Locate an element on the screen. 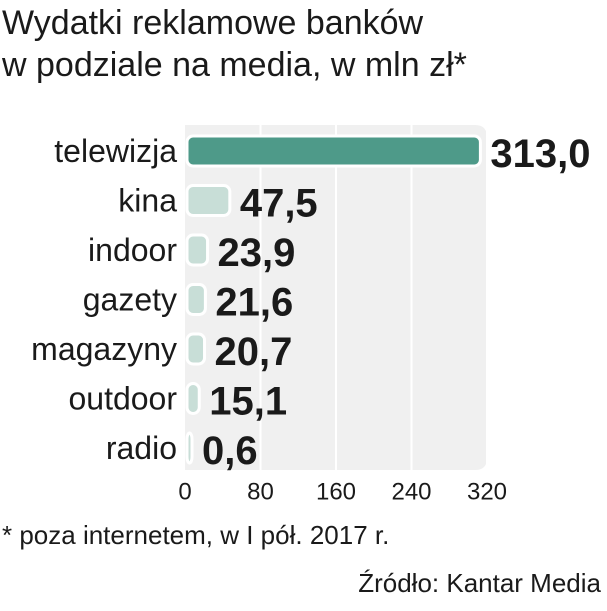  footnote: * poza internetem, w I pół. 2017 r. is located at coordinates (196, 535).